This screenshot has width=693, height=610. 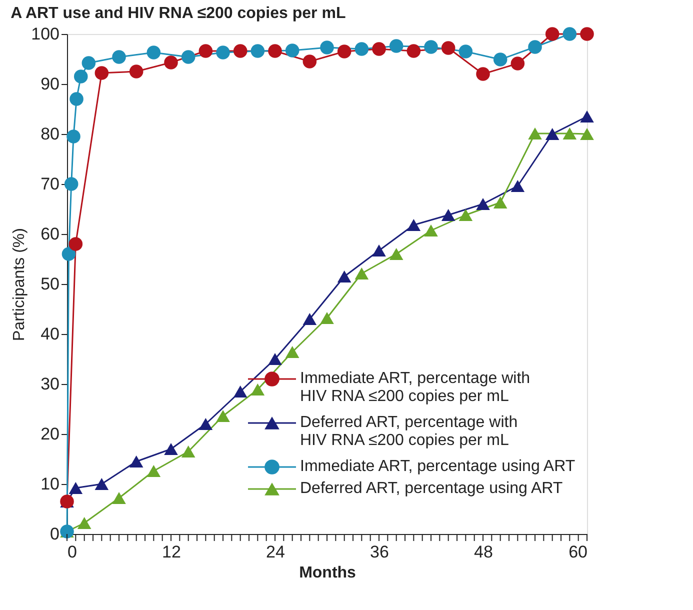 I want to click on legend-label: Deferred ART, percentage using ART, so click(x=431, y=488).